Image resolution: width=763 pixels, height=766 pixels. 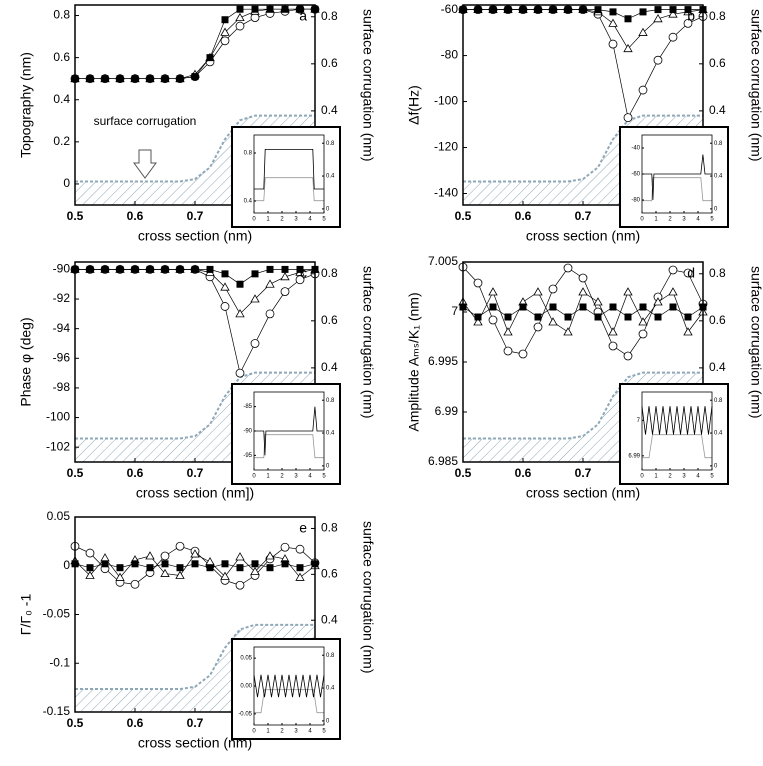 I want to click on y-tick-label: 7, so click(x=454, y=311).